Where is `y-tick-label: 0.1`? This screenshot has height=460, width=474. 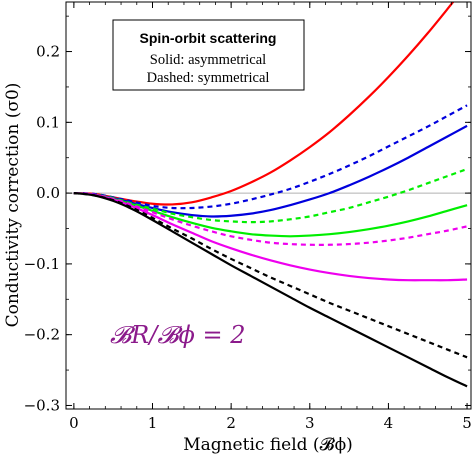 y-tick-label: 0.1 is located at coordinates (48, 122).